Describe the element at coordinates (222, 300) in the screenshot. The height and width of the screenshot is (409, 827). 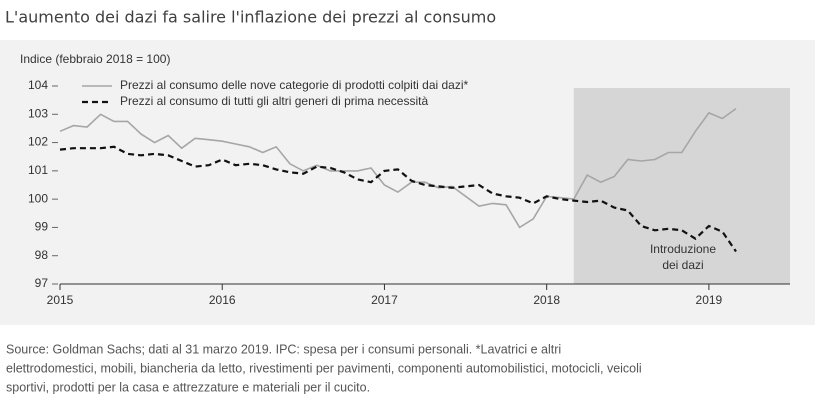
I see `x-tick-label: 2016` at that location.